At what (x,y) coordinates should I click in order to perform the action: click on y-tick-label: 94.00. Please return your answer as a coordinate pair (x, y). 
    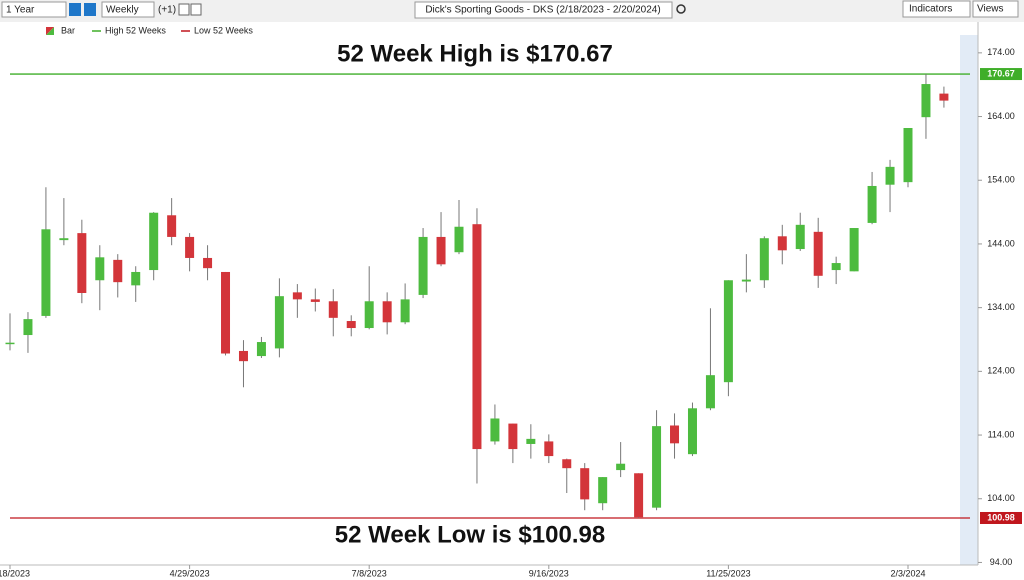
    Looking at the image, I should click on (1001, 562).